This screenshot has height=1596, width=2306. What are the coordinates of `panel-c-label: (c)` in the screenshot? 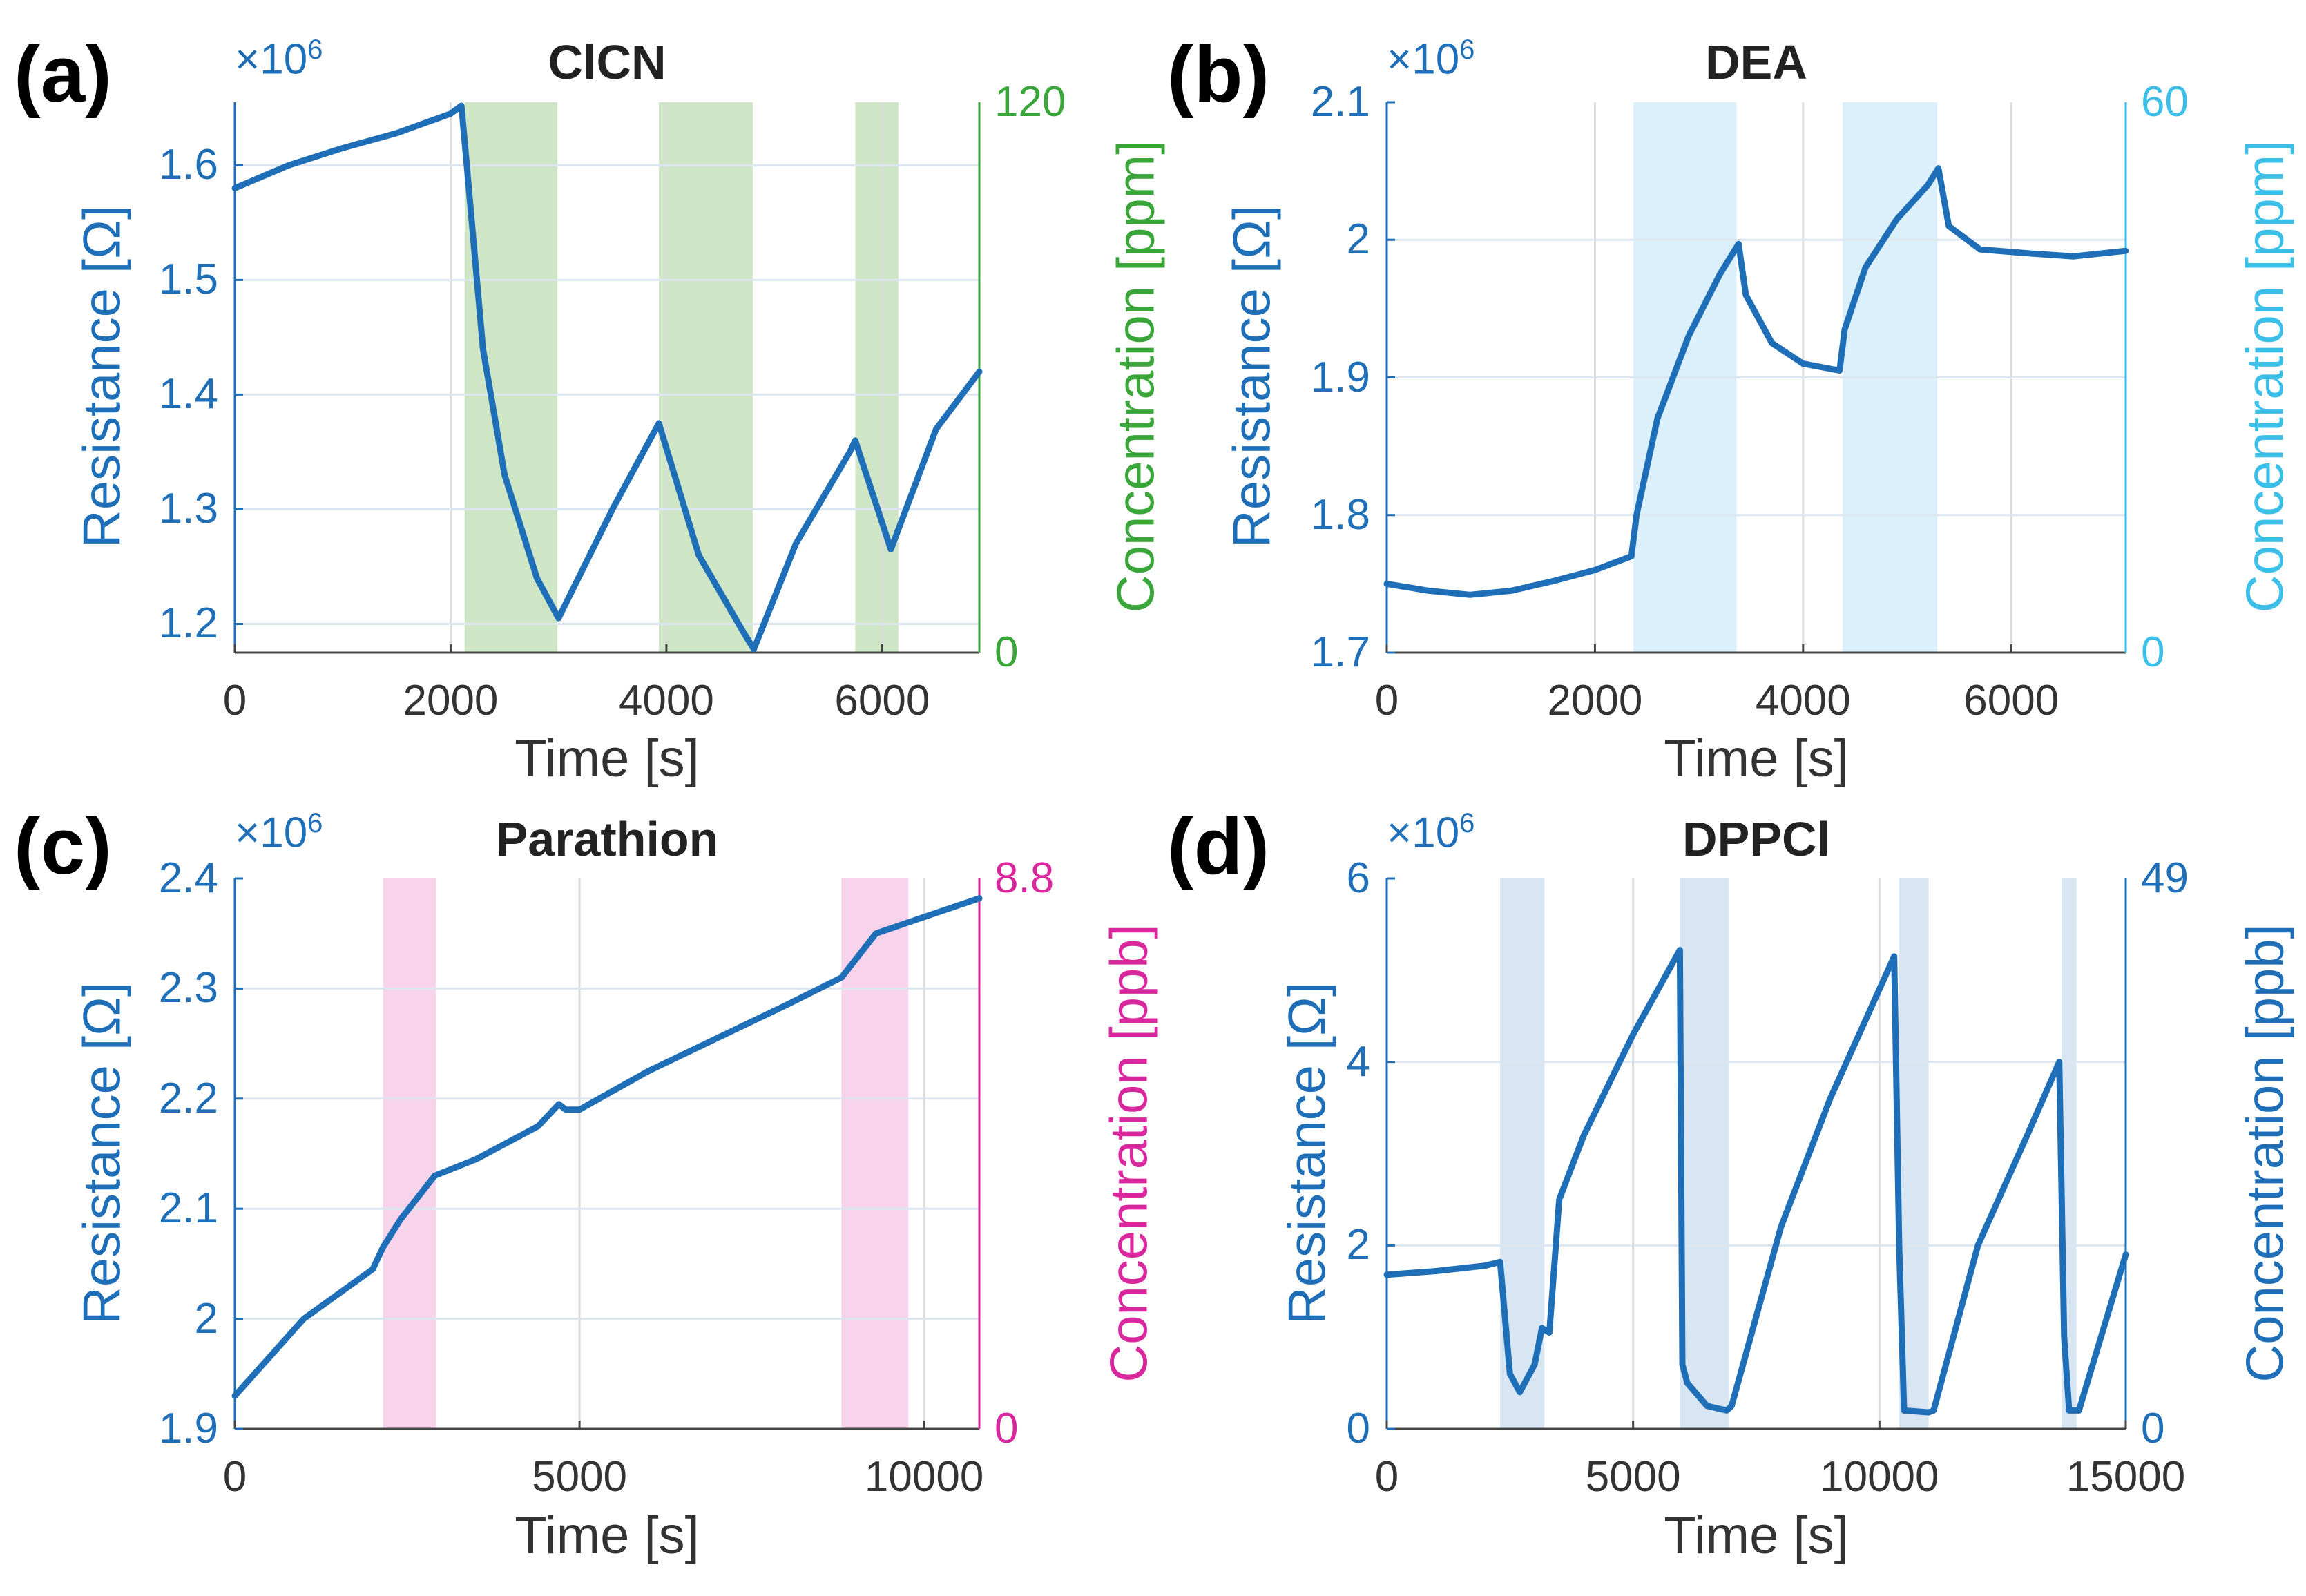 It's located at (63, 846).